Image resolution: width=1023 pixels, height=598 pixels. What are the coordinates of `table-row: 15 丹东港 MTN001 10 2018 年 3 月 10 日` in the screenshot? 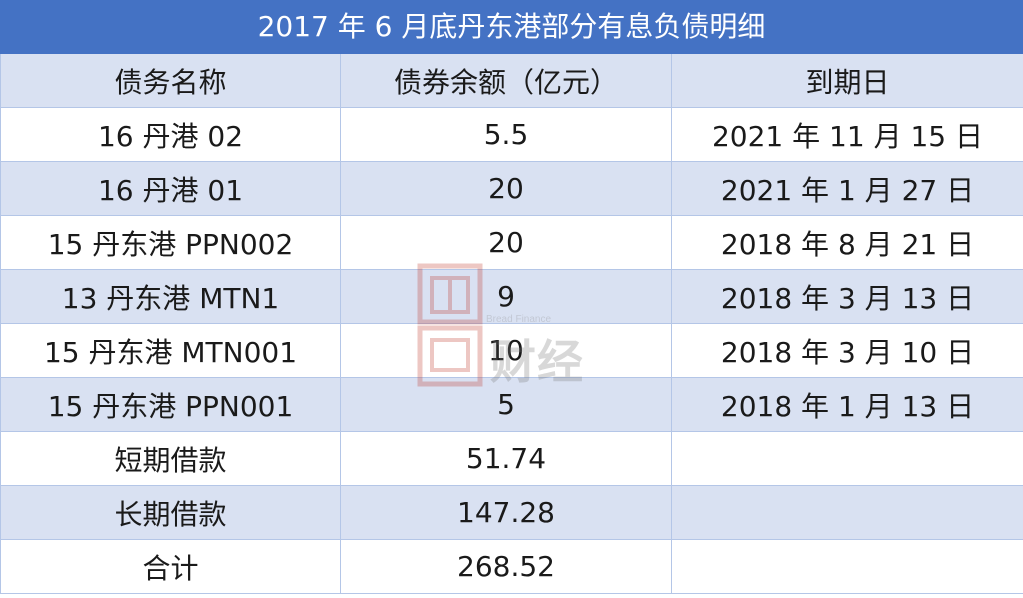 It's located at (511, 350).